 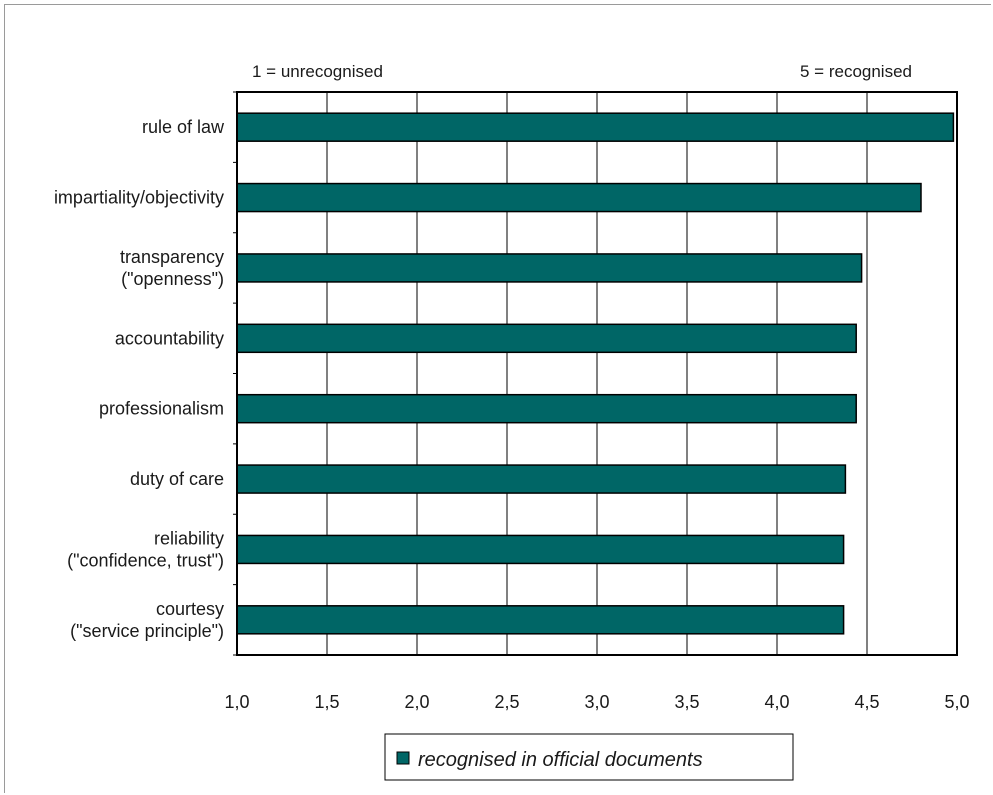 I want to click on x-tick-label: 3,5, so click(x=686, y=702).